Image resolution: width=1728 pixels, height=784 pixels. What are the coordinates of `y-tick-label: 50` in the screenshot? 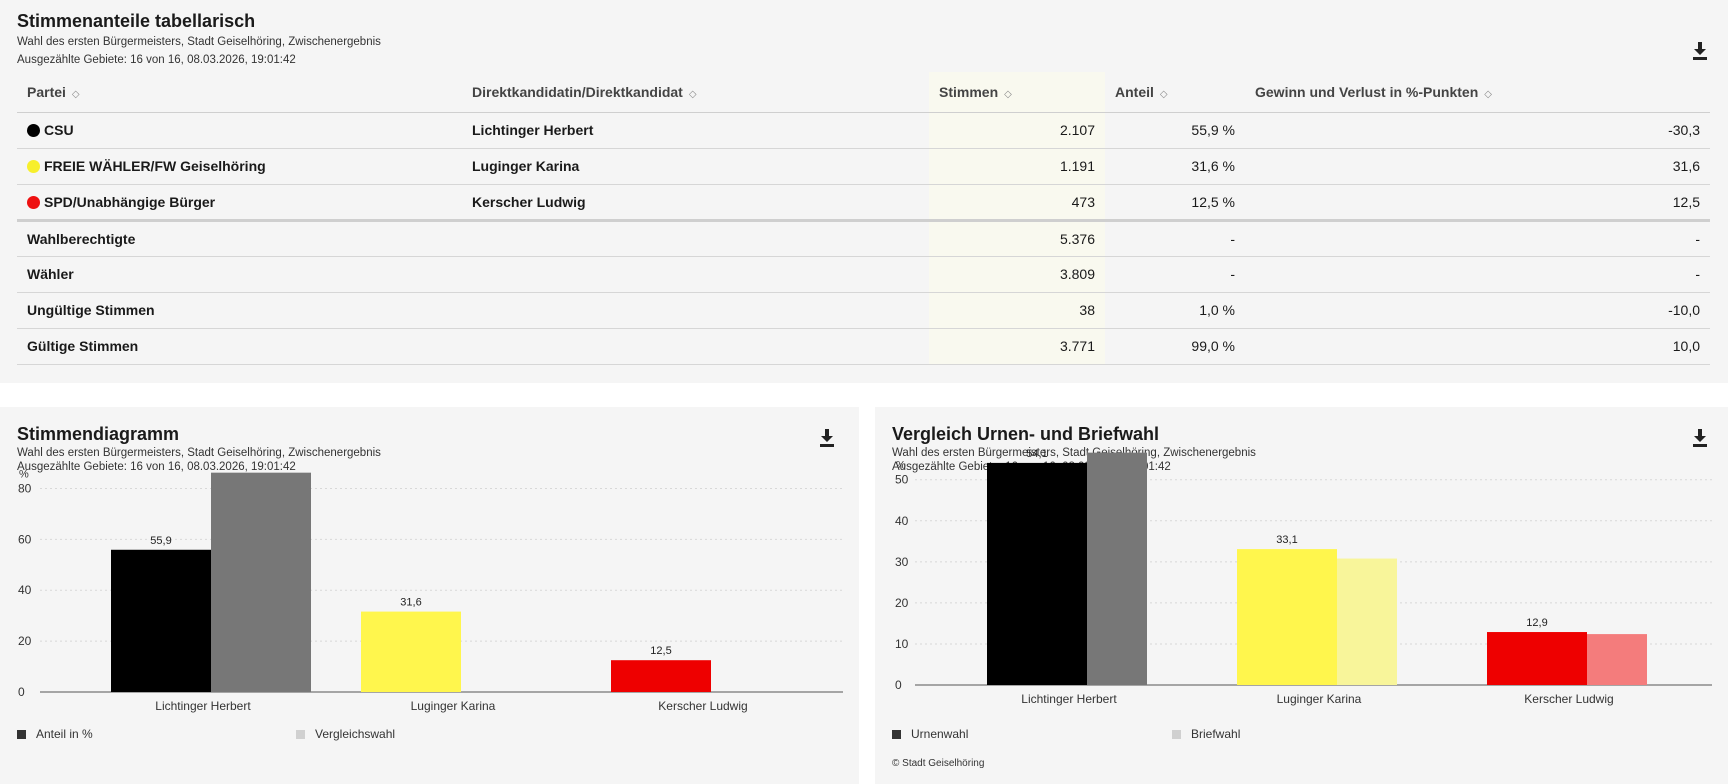 It's located at (902, 480).